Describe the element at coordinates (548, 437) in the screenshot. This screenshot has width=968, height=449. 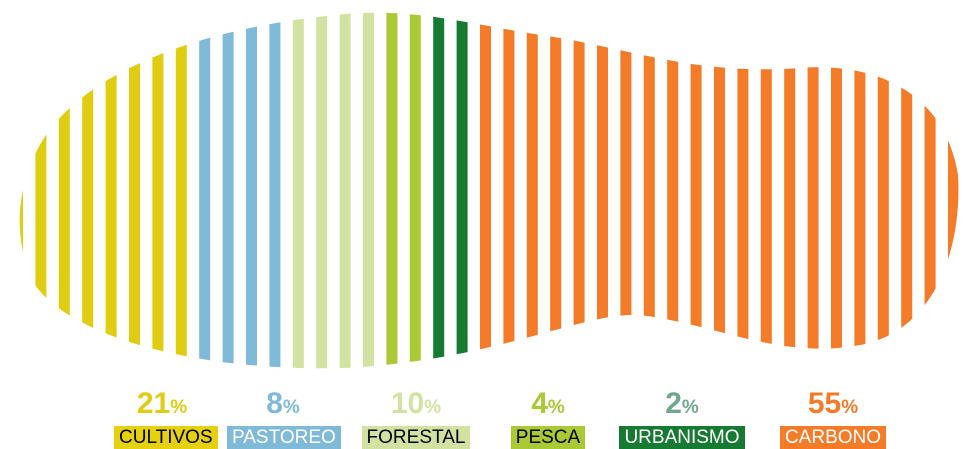
I see `label-pesca: PESCA` at that location.